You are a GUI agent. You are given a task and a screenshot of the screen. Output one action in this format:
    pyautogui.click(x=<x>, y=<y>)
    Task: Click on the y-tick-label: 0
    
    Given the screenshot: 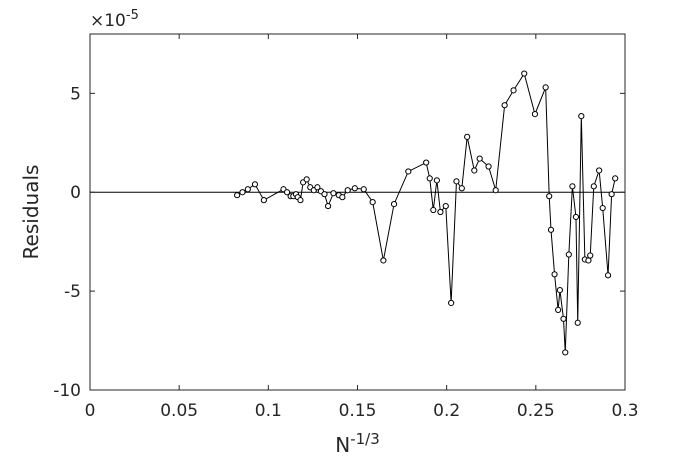 What is the action you would take?
    pyautogui.click(x=75, y=193)
    